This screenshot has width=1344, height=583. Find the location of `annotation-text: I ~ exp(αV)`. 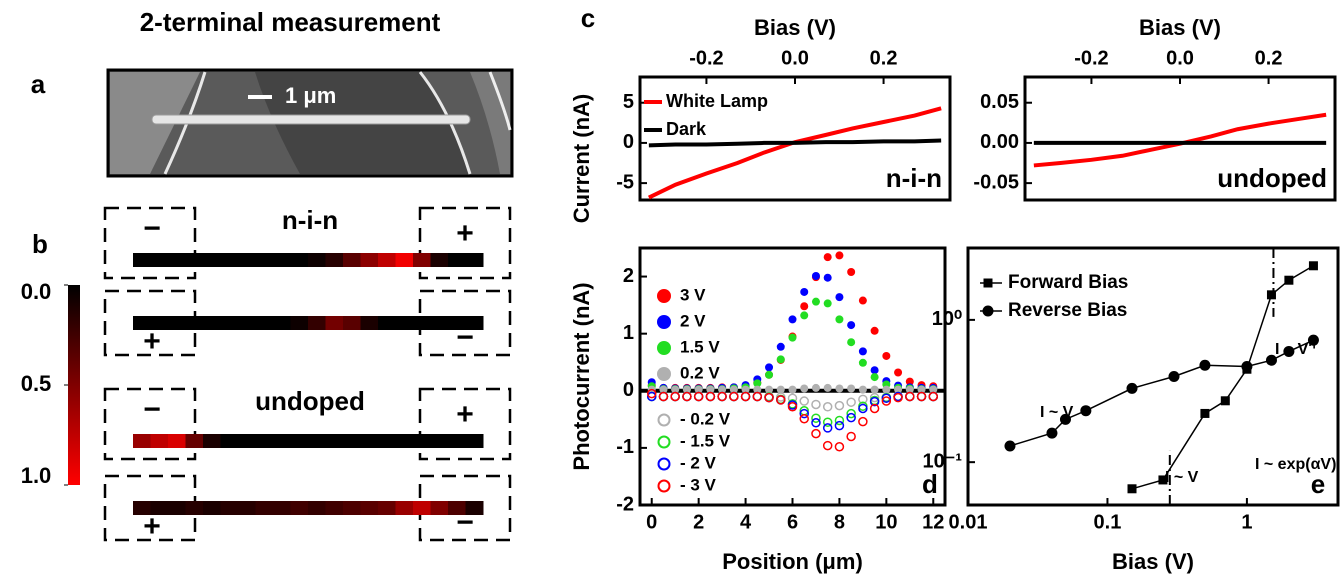

annotation-text: I ~ exp(αV) is located at coordinates (1295, 464).